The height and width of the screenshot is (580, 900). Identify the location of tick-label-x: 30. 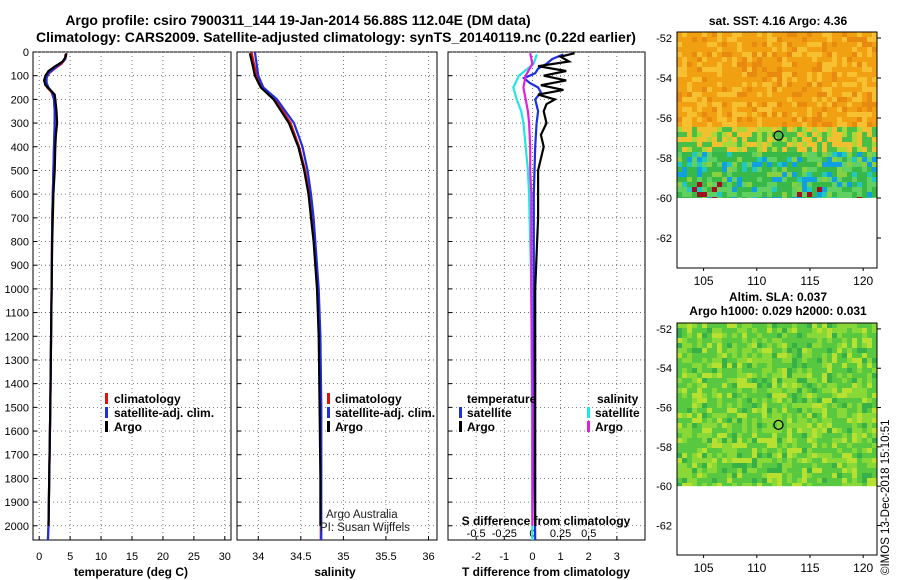
(225, 557).